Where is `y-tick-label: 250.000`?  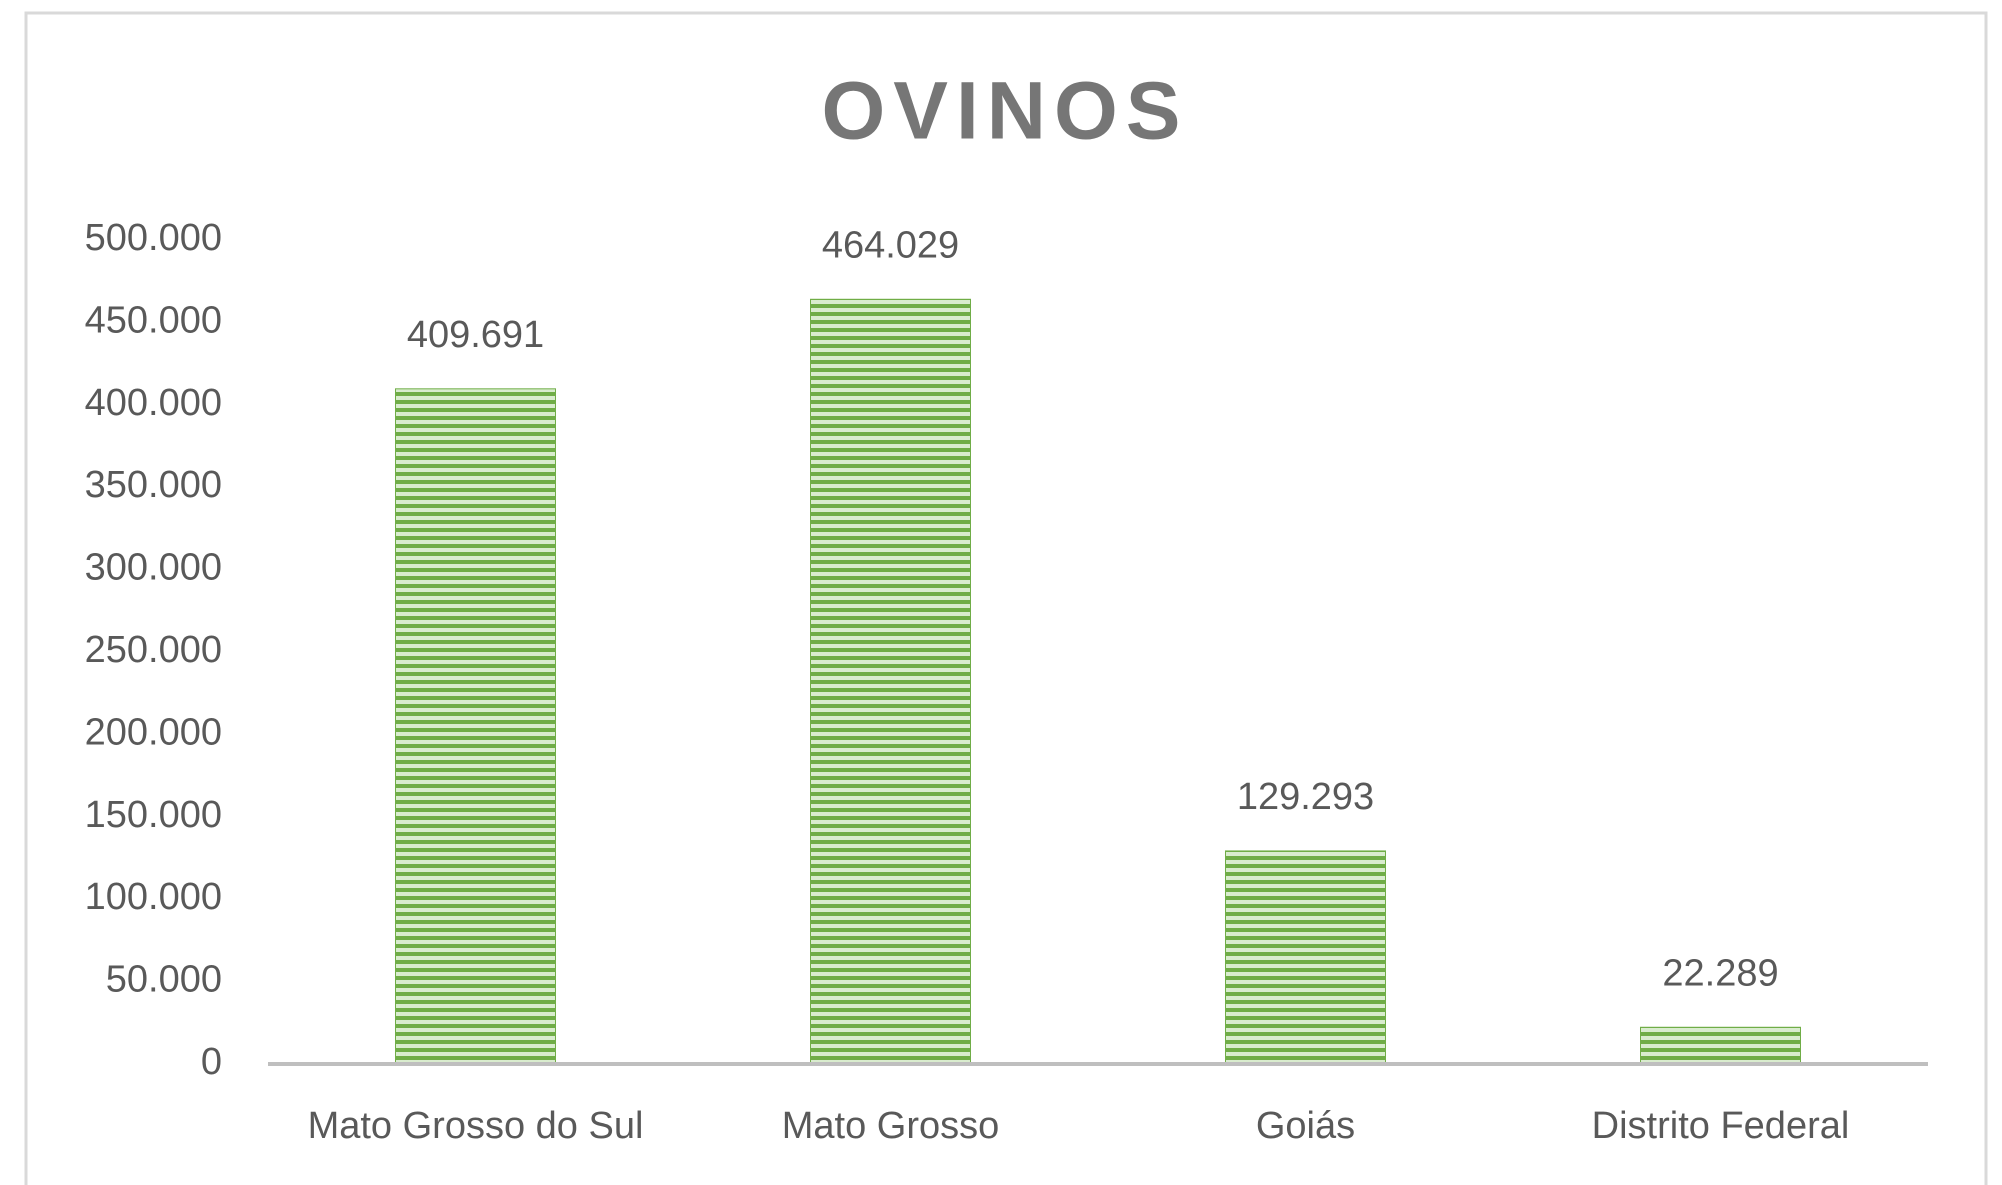
y-tick-label: 250.000 is located at coordinates (153, 650).